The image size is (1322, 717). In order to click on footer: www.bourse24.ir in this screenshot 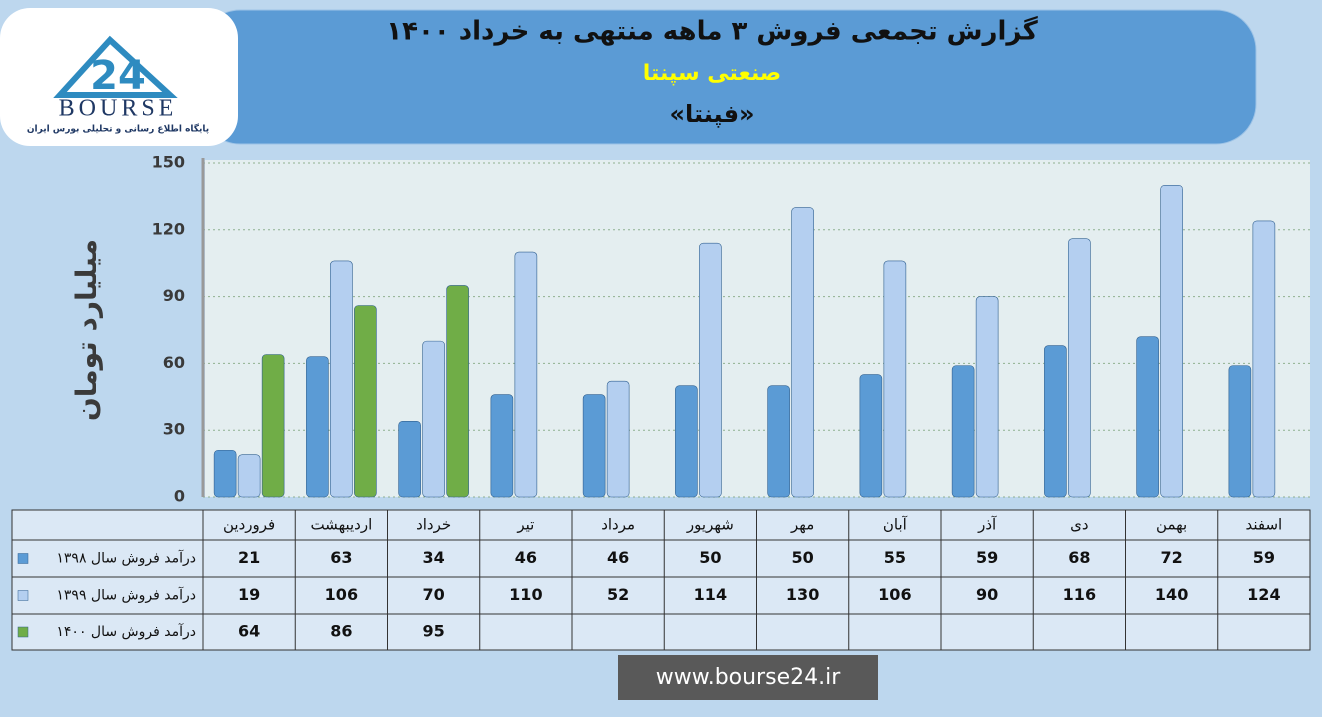, I will do `click(748, 677)`.